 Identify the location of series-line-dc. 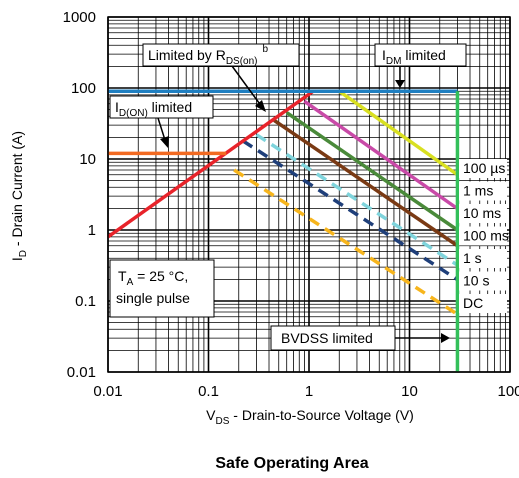
(346, 242).